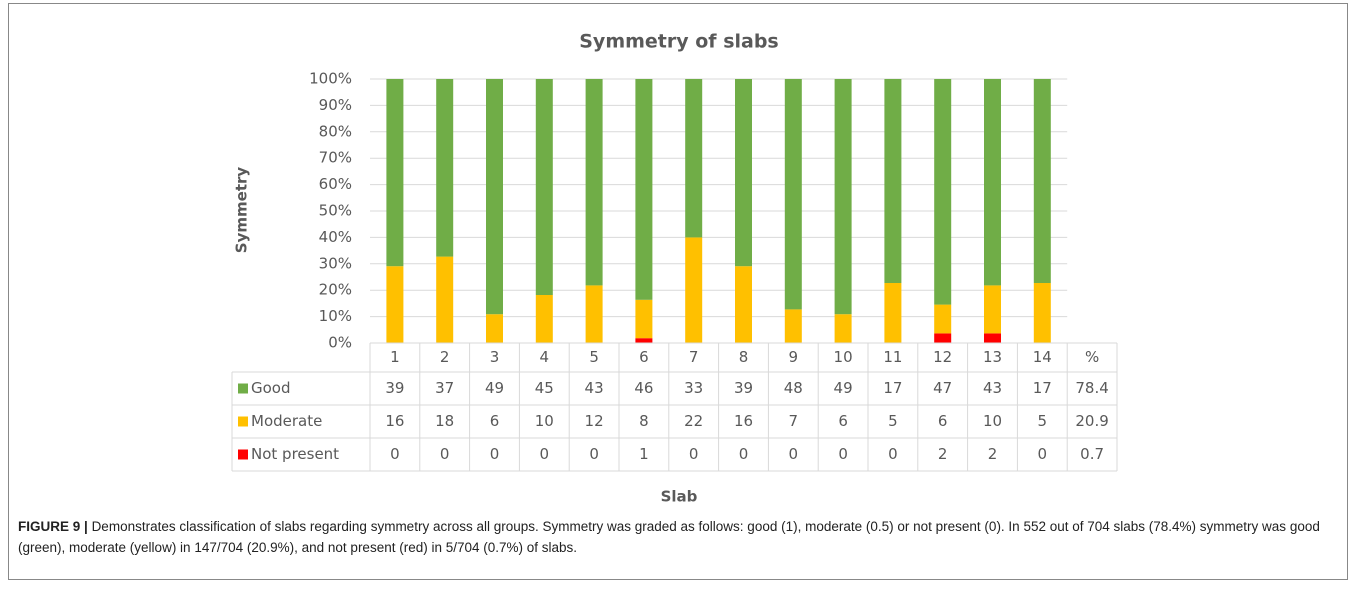  What do you see at coordinates (644, 357) in the screenshot?
I see `x-tick-label: 6` at bounding box center [644, 357].